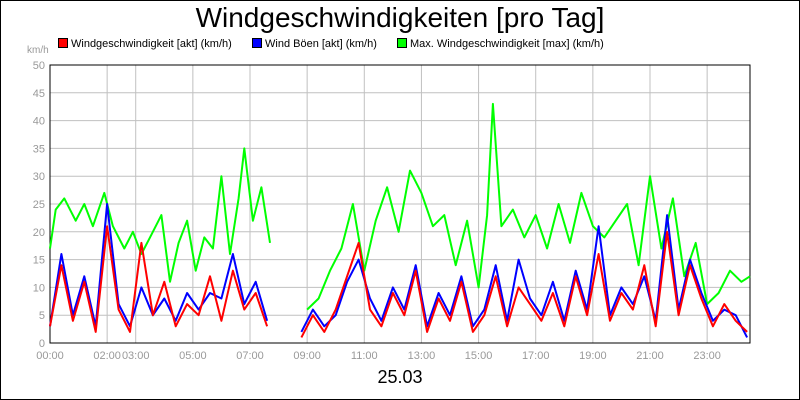 The image size is (800, 400). I want to click on y-tick-label-45: 45, so click(39, 94).